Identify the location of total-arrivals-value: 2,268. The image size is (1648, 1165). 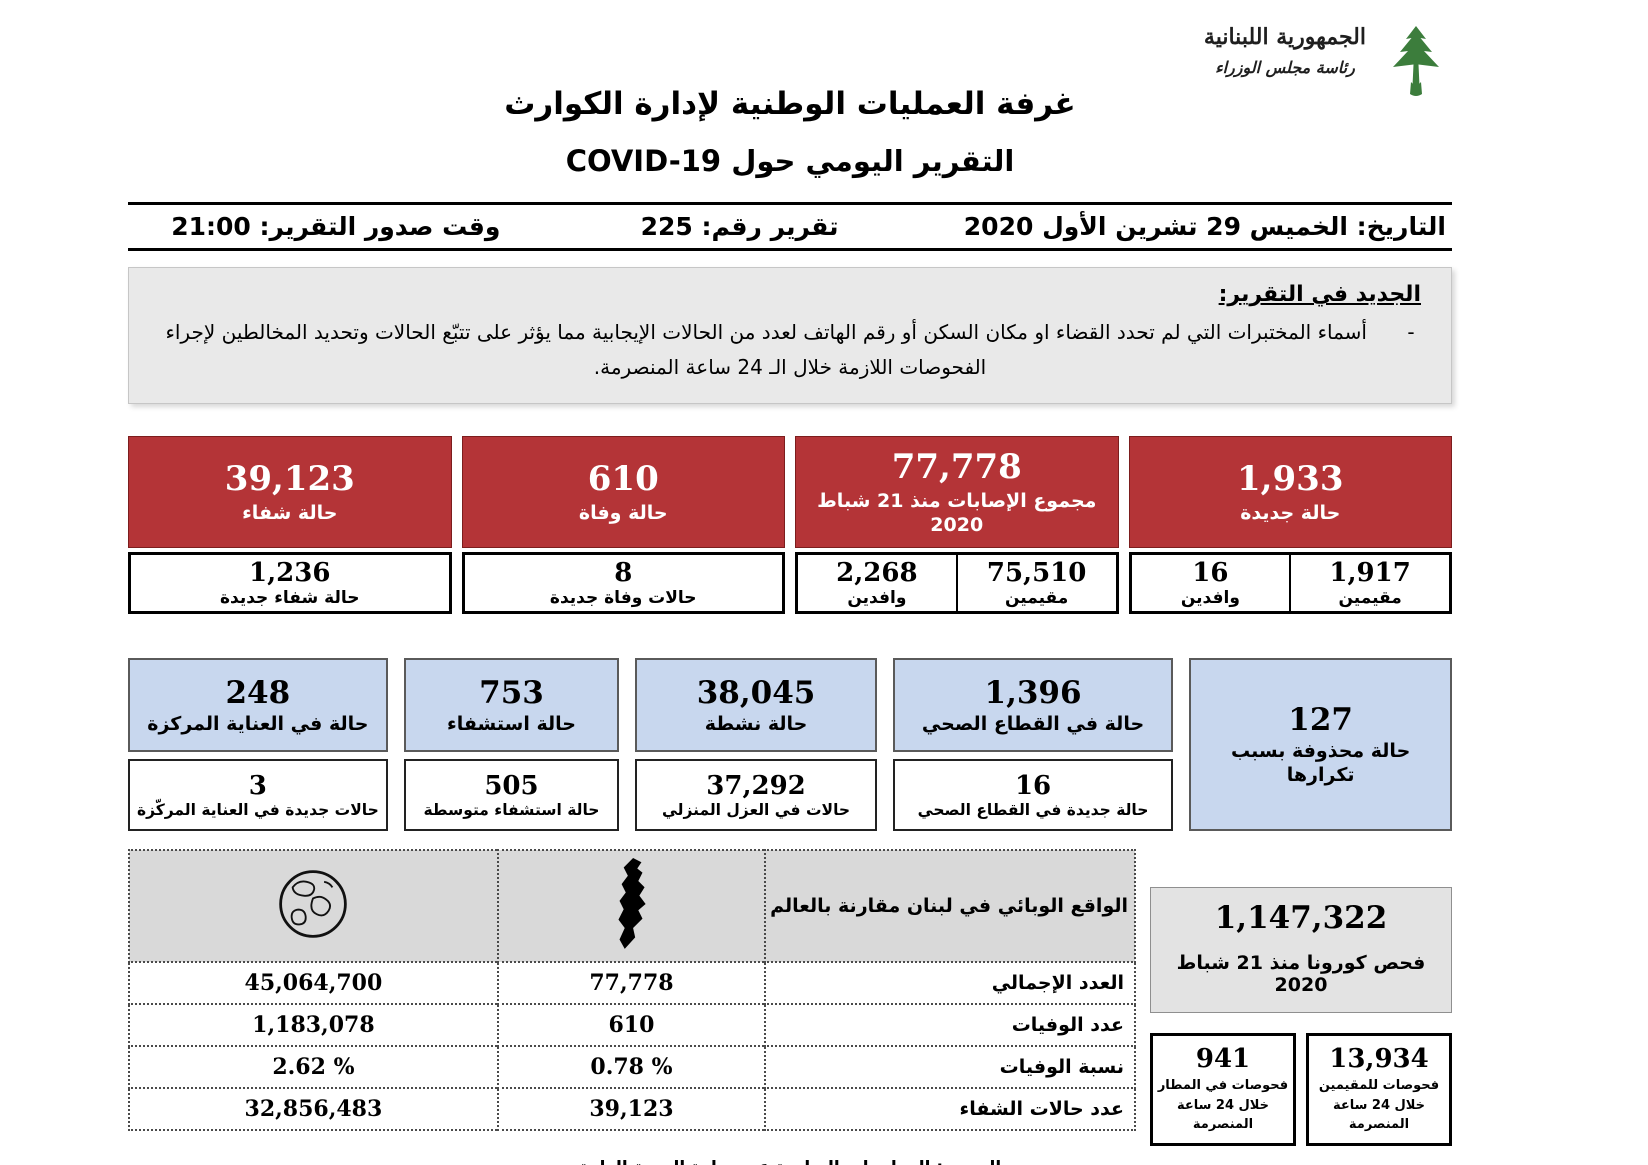
(877, 573).